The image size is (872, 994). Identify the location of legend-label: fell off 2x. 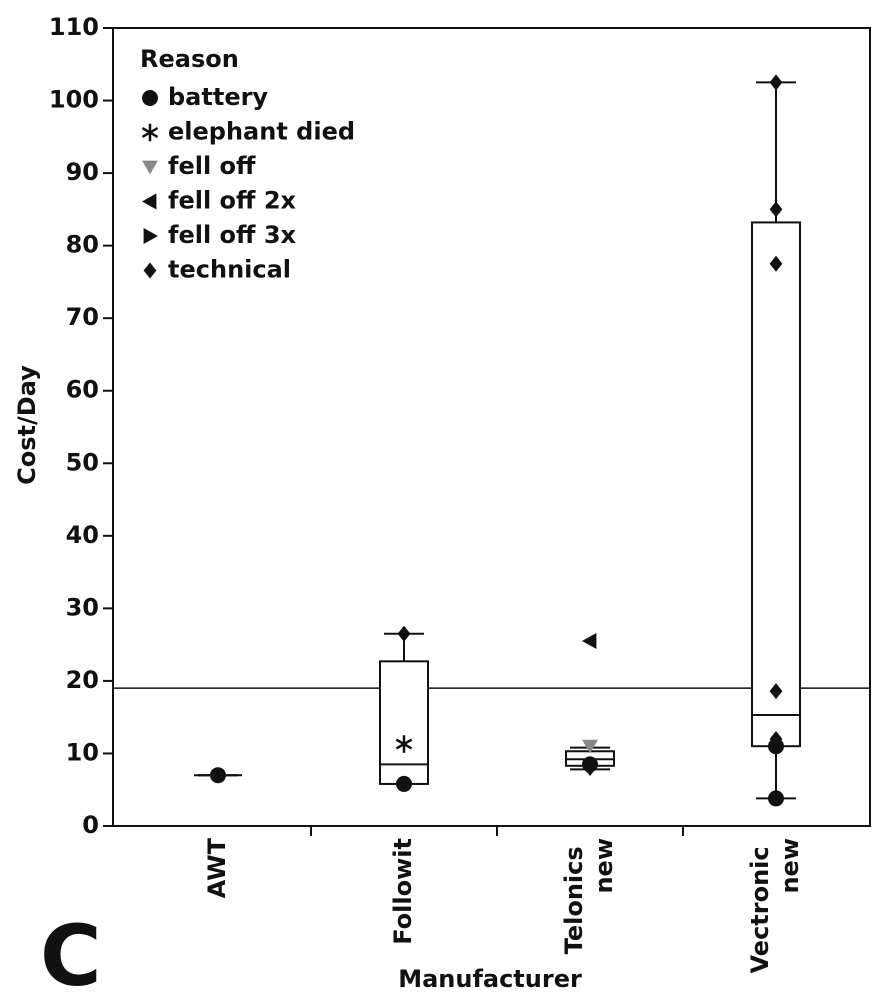
(232, 201).